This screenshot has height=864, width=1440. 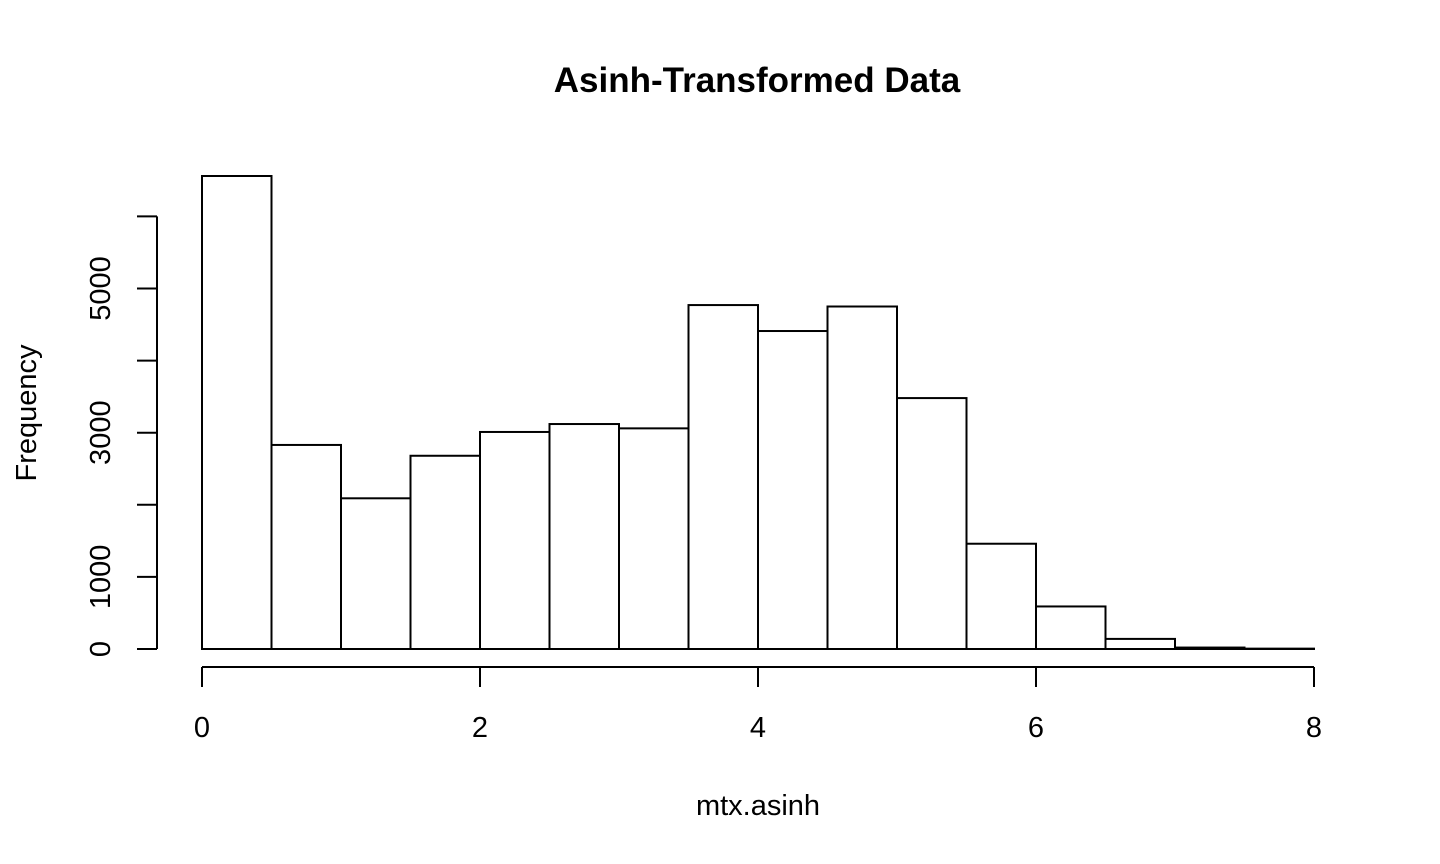 What do you see at coordinates (101, 577) in the screenshot?
I see `y-tick-label: 1000` at bounding box center [101, 577].